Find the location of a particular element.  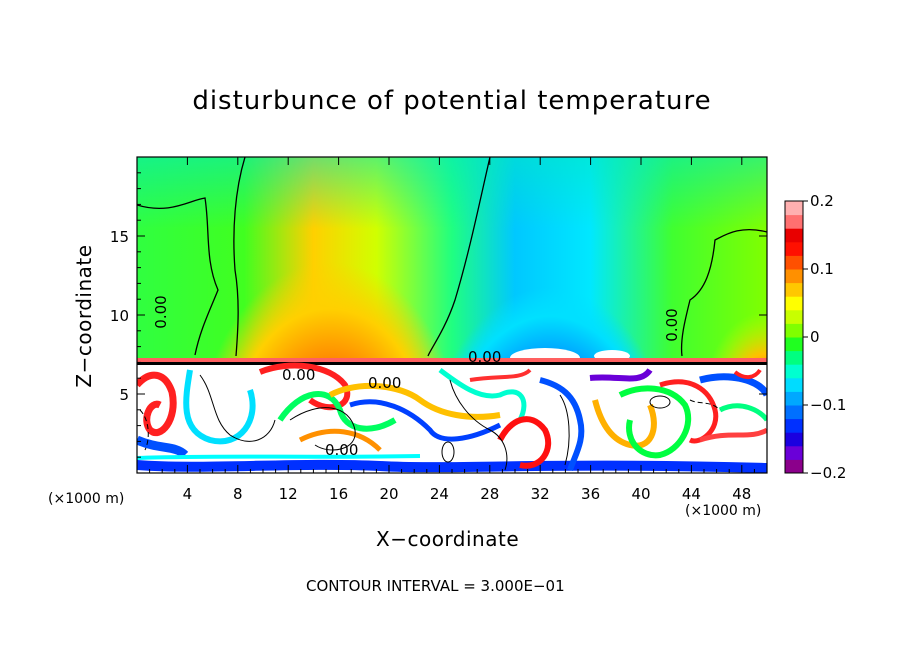

colorbar-tick-label: 0 is located at coordinates (815, 337).